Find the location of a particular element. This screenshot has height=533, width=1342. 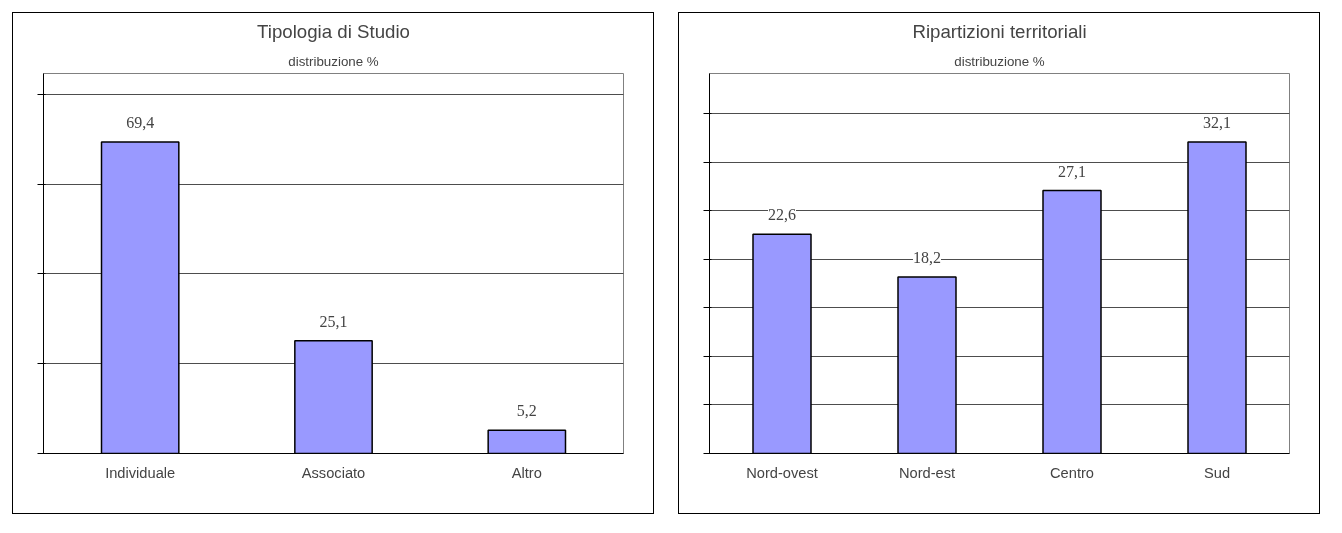

x-tick-label: Individuale is located at coordinates (140, 472).